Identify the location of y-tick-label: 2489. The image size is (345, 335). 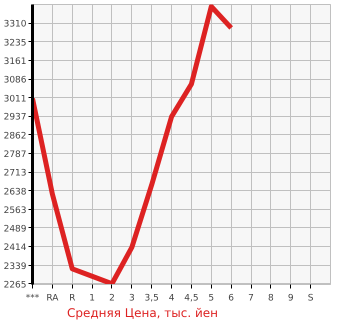
(15, 229).